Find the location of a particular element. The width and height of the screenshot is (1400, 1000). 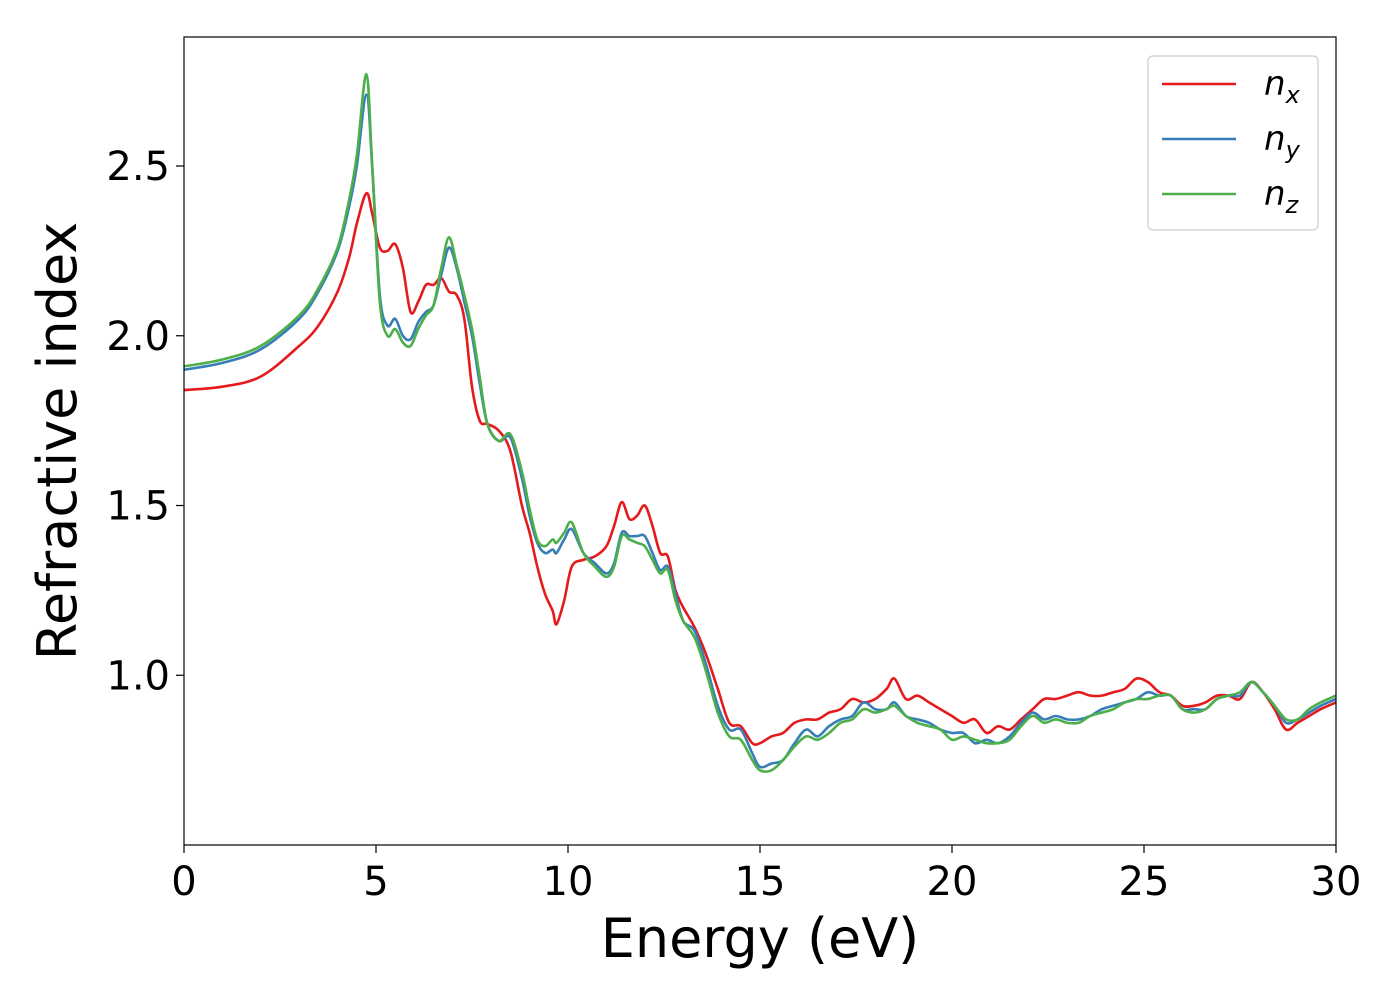

legend-label-n-z: nz is located at coordinates (1282, 196).